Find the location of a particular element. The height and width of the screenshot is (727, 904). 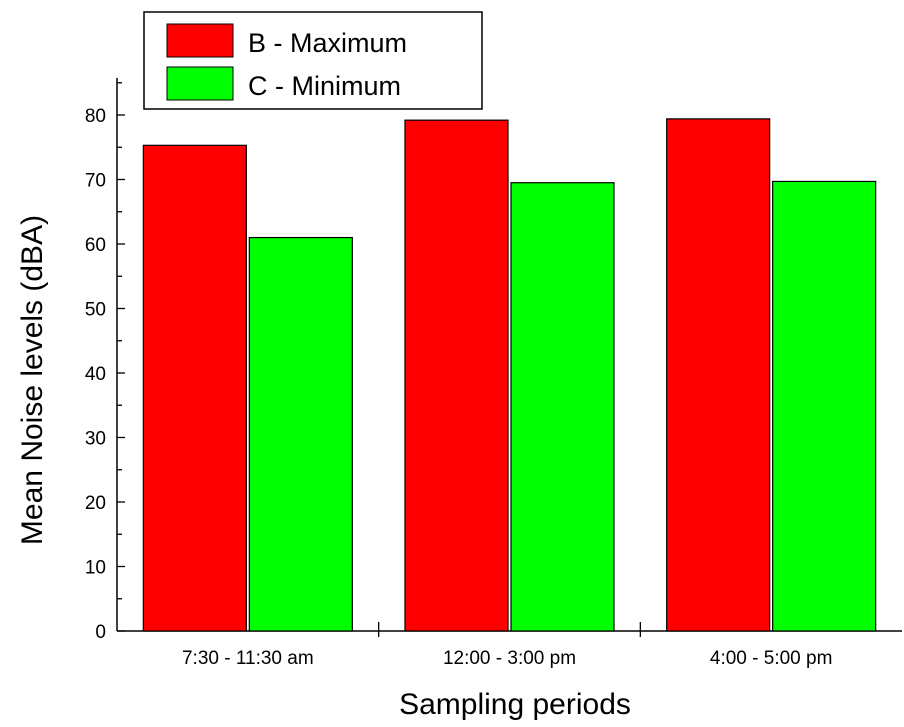

y-tick-label: 60 is located at coordinates (95, 245).